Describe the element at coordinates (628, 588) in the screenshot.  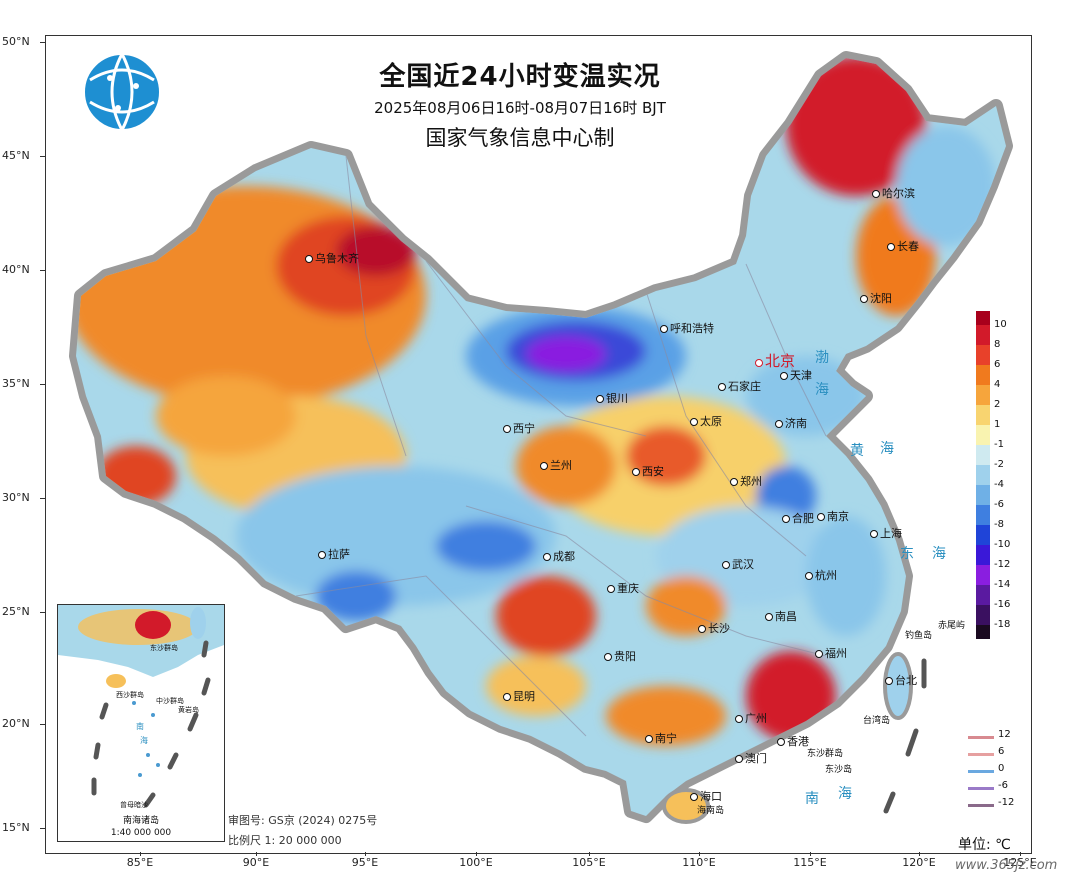
I see `city-name: 重庆` at that location.